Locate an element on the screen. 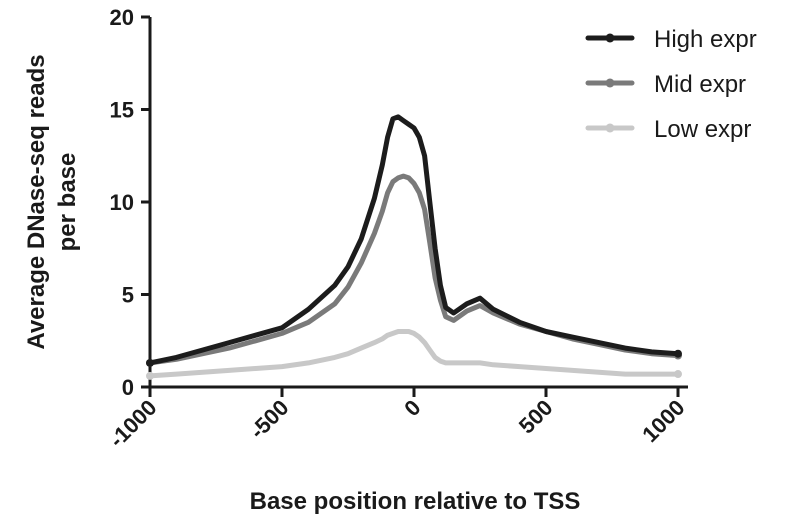  y-axis-title: Average DNase-seq reads per base is located at coordinates (52, 201).